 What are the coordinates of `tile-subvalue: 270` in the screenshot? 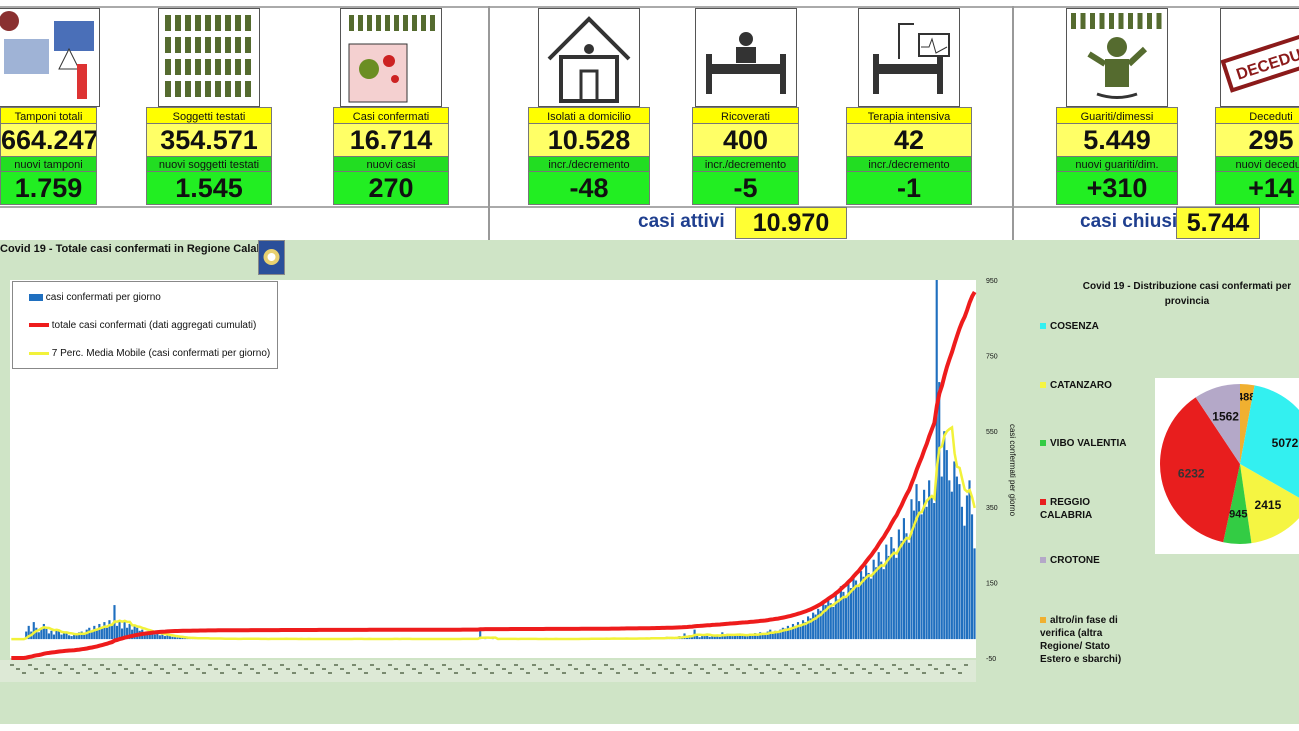 It's located at (391, 188).